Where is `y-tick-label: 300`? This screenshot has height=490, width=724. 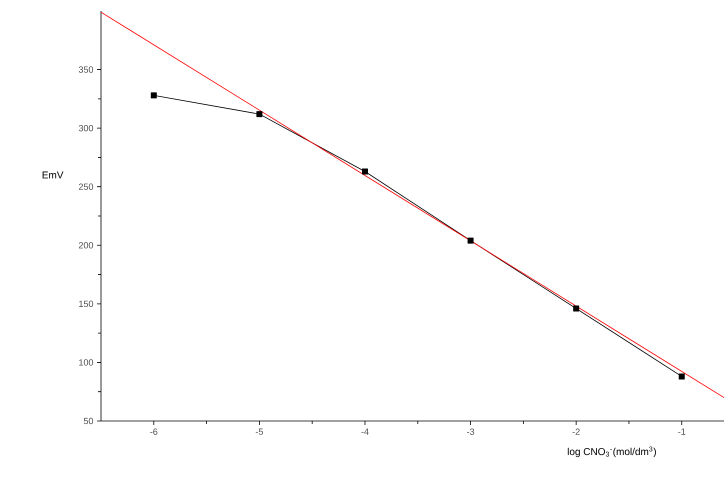
y-tick-label: 300 is located at coordinates (86, 128).